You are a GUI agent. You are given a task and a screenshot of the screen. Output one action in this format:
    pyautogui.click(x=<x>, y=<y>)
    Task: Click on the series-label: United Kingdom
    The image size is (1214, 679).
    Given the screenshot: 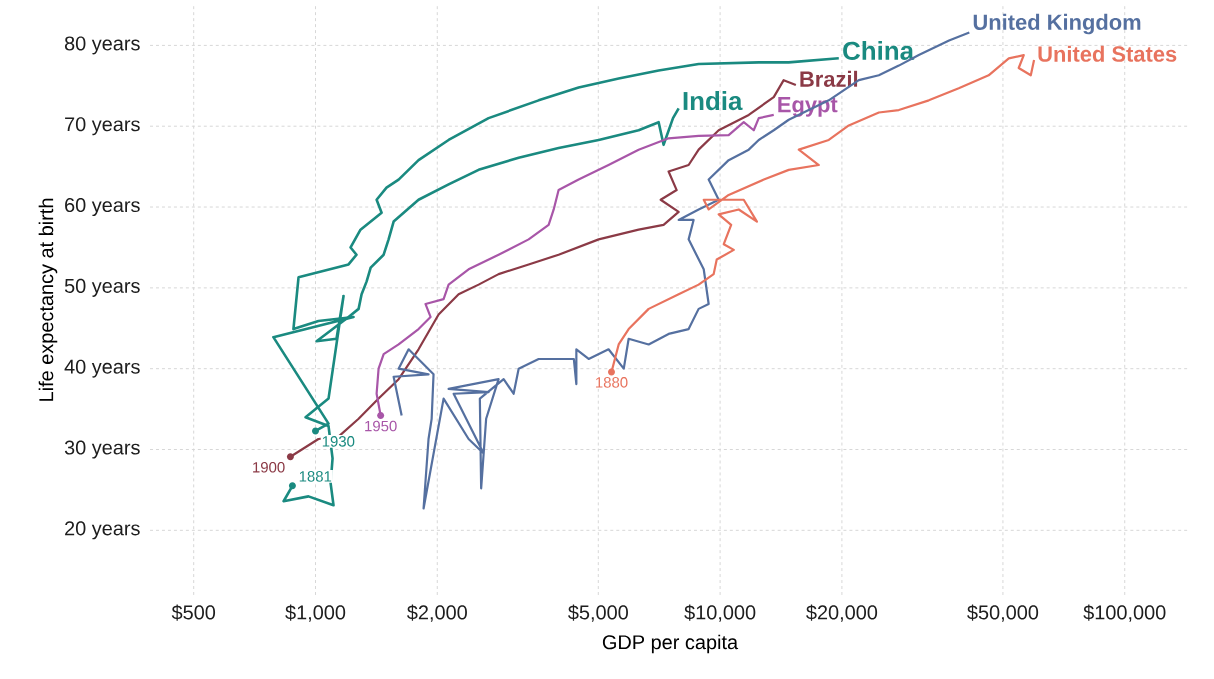 What is the action you would take?
    pyautogui.click(x=1057, y=24)
    